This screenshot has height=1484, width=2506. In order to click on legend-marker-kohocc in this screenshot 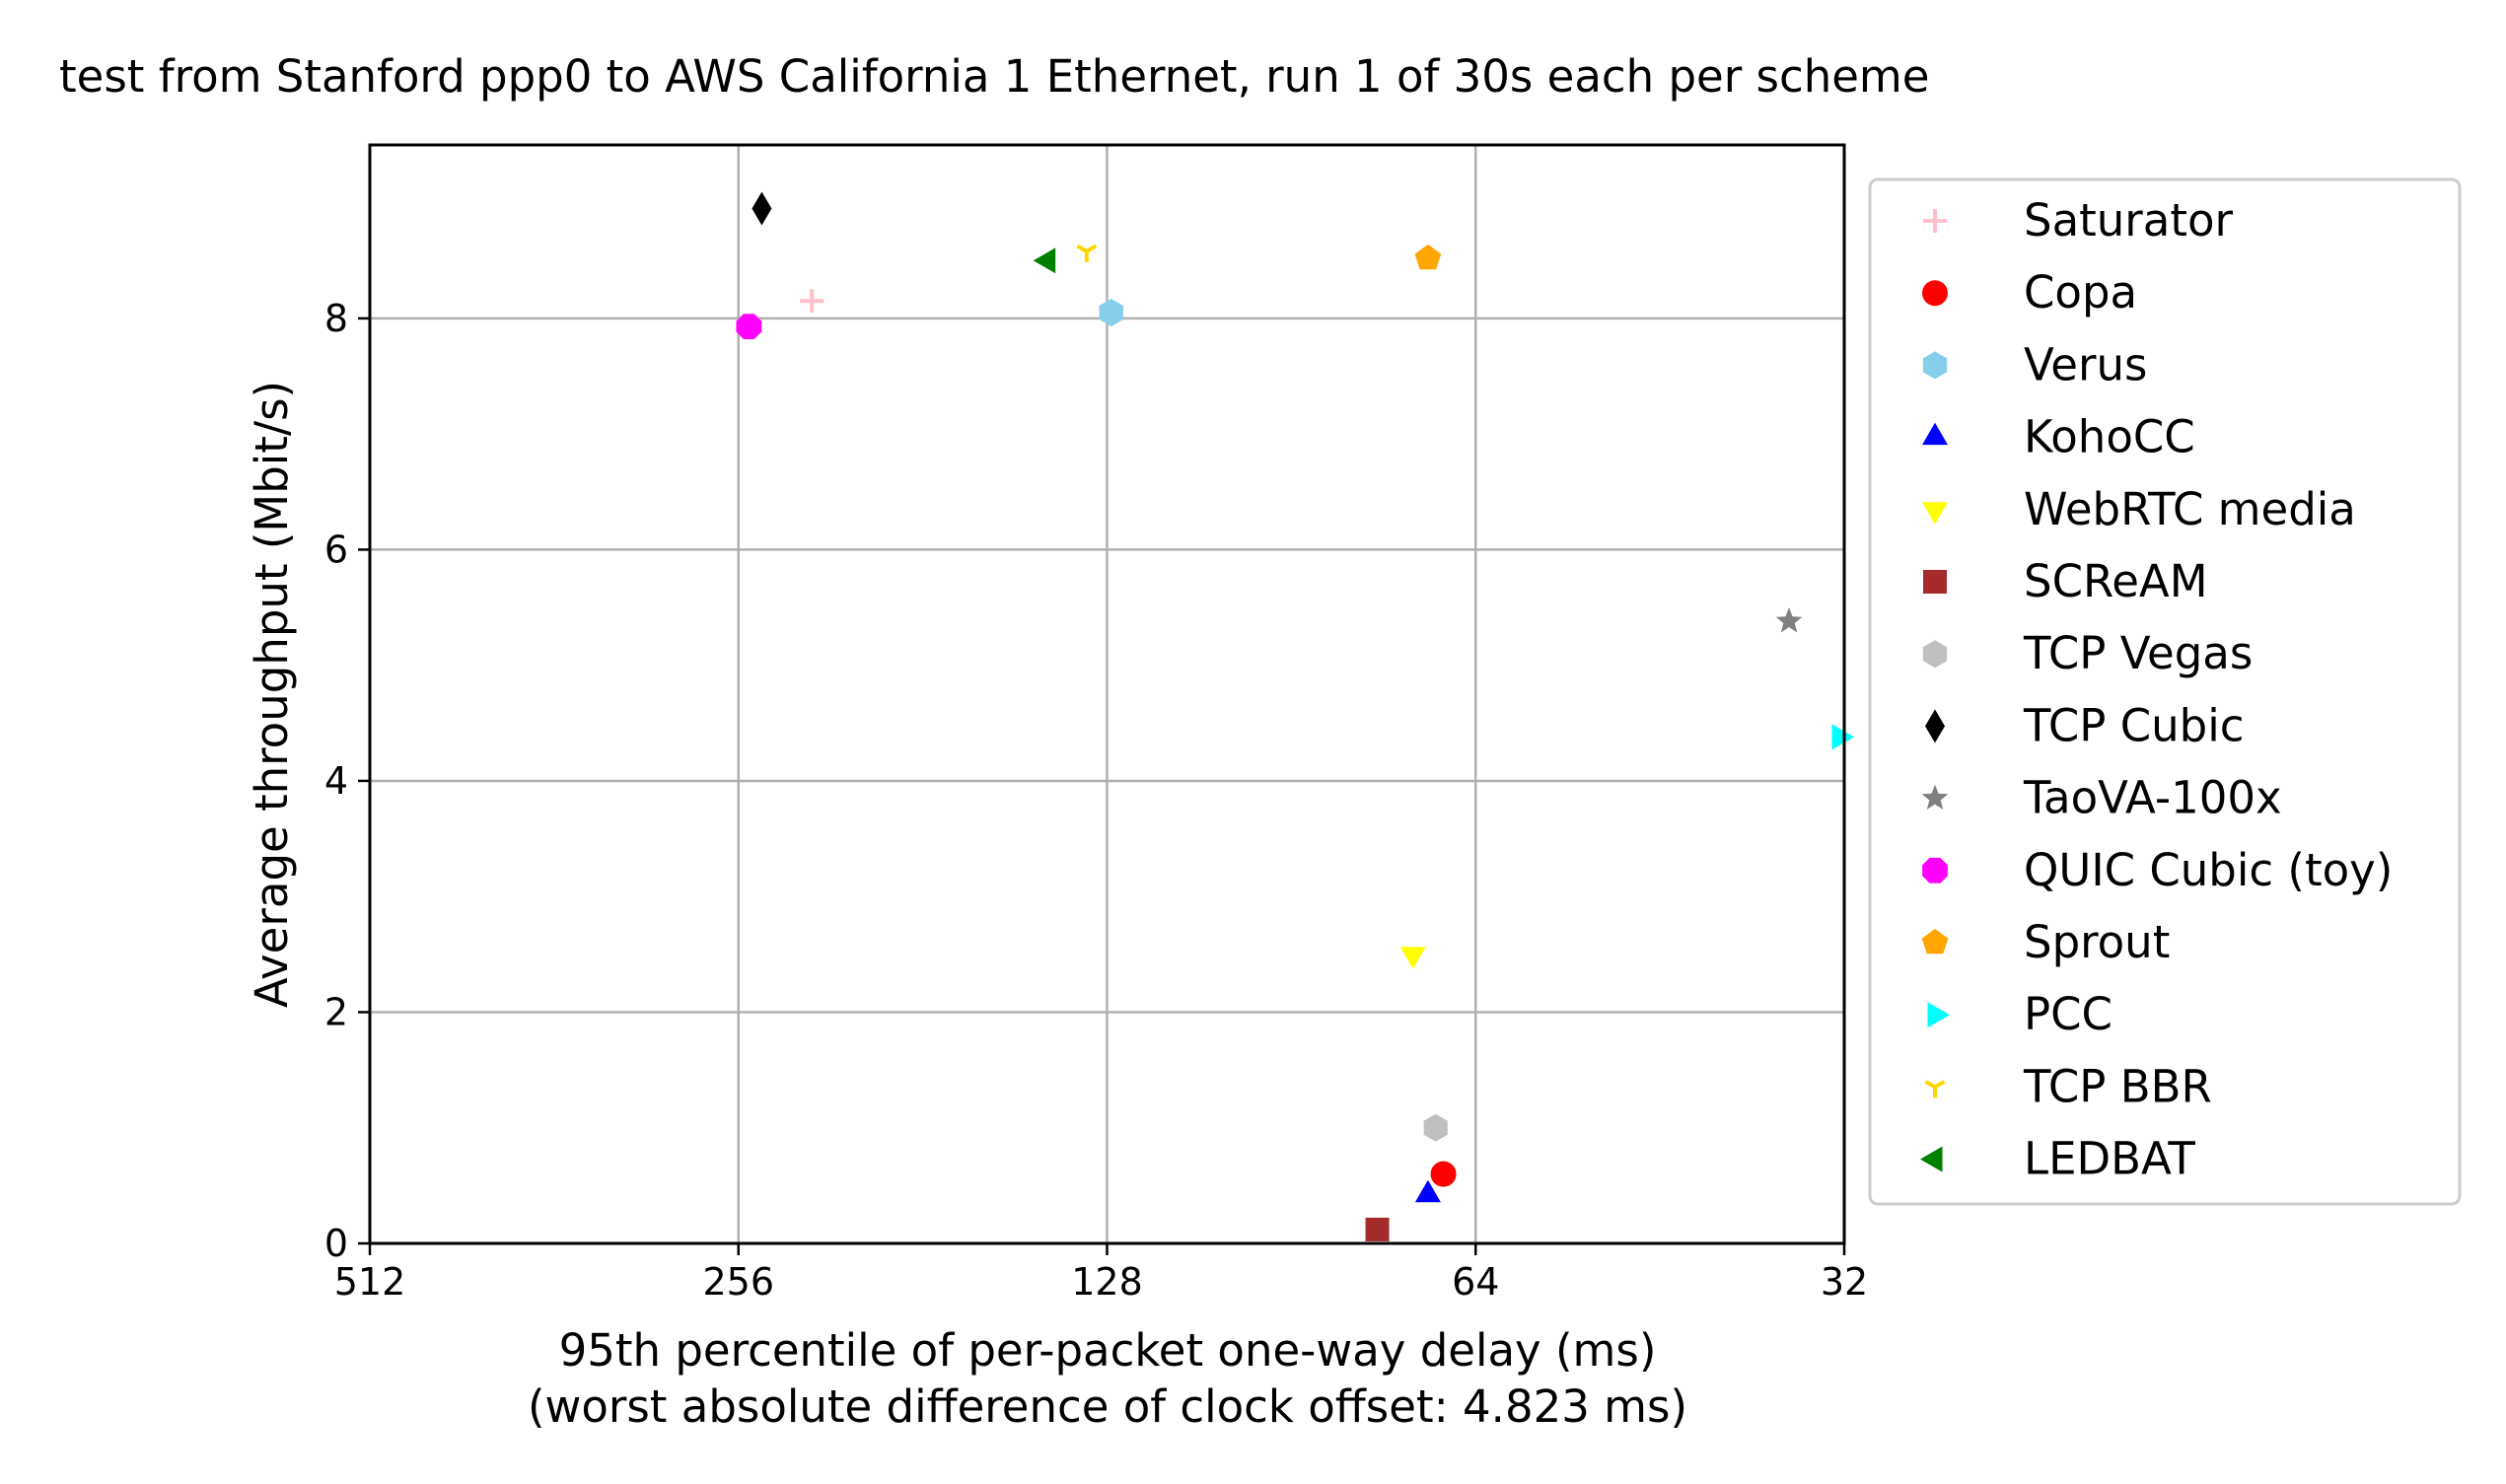, I will do `click(1935, 434)`.